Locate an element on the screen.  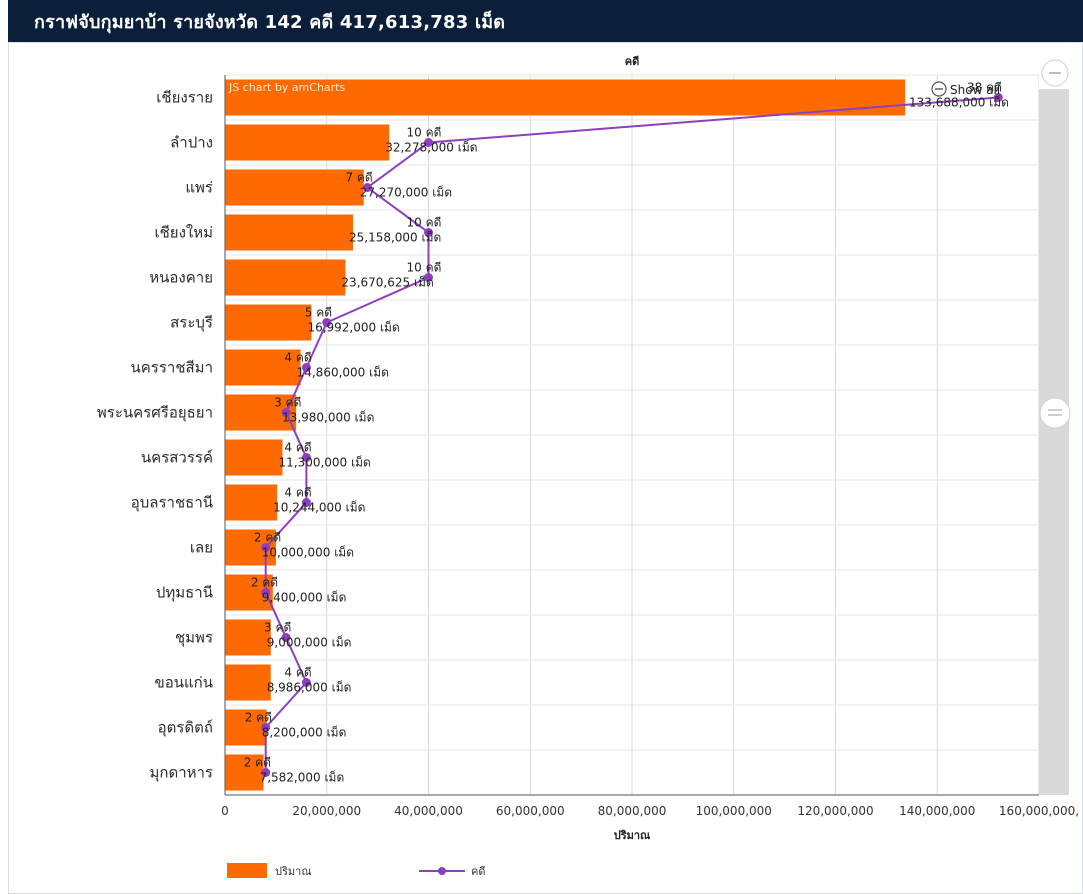
quantity-data-label: 32,278,000 เม็ด is located at coordinates (431, 147).